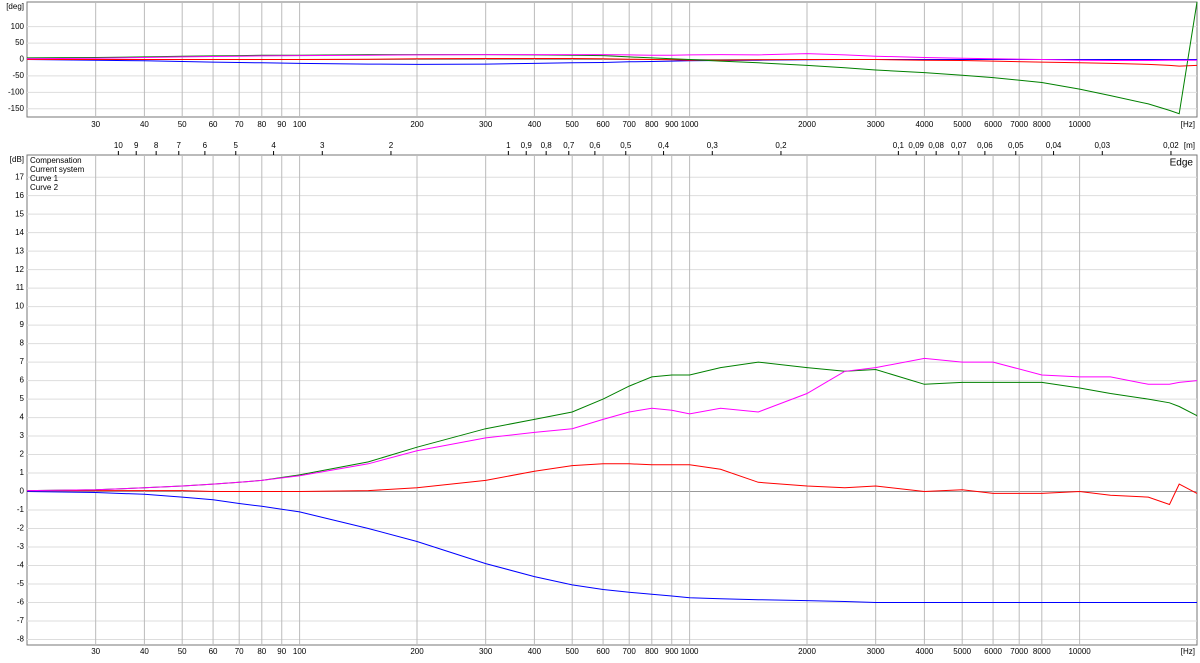 The width and height of the screenshot is (1200, 663). I want to click on top-tick-label: 9, so click(136, 145).